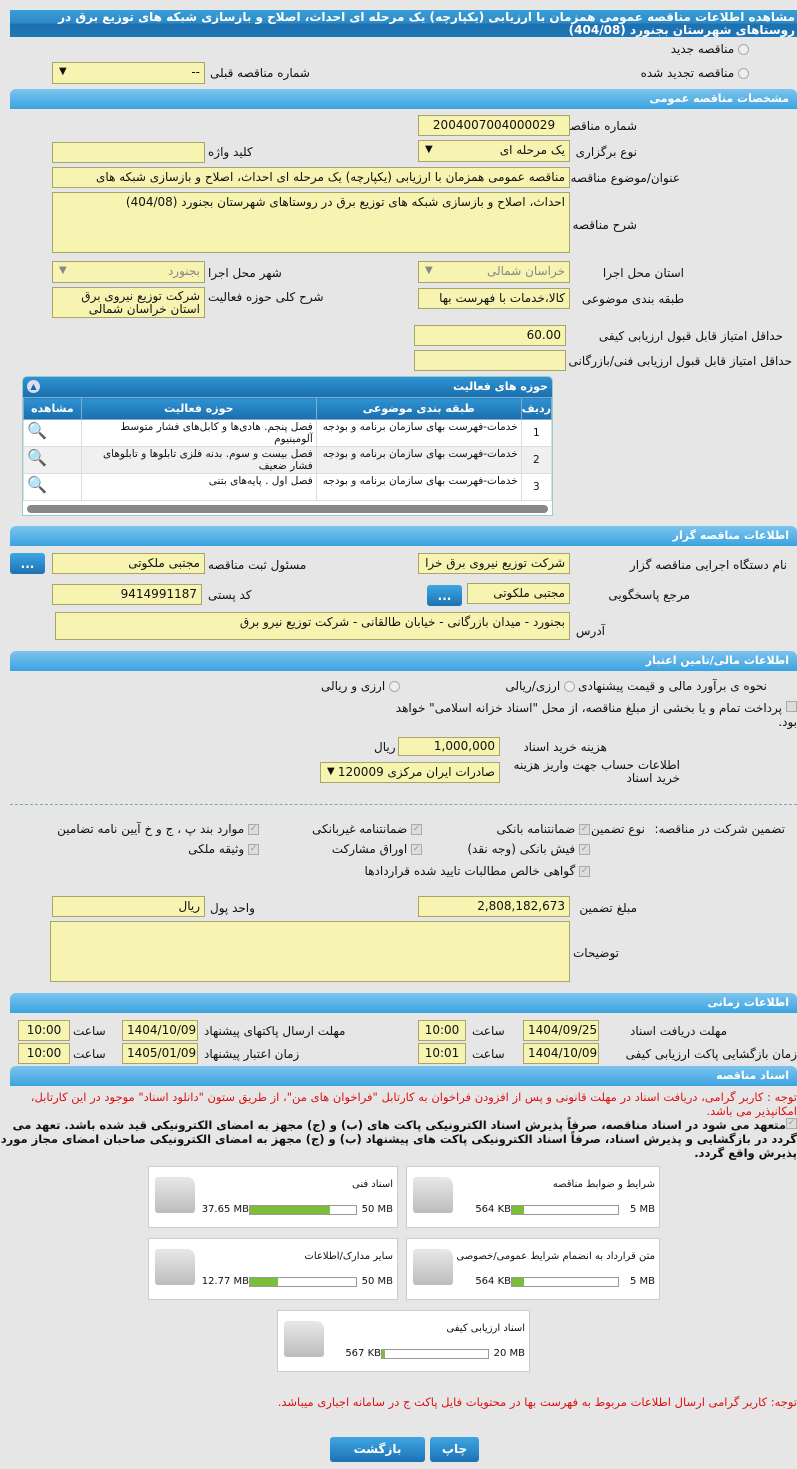 This screenshot has height=1469, width=797. I want to click on section-docs: اسناد مناقصه, so click(403, 1076).